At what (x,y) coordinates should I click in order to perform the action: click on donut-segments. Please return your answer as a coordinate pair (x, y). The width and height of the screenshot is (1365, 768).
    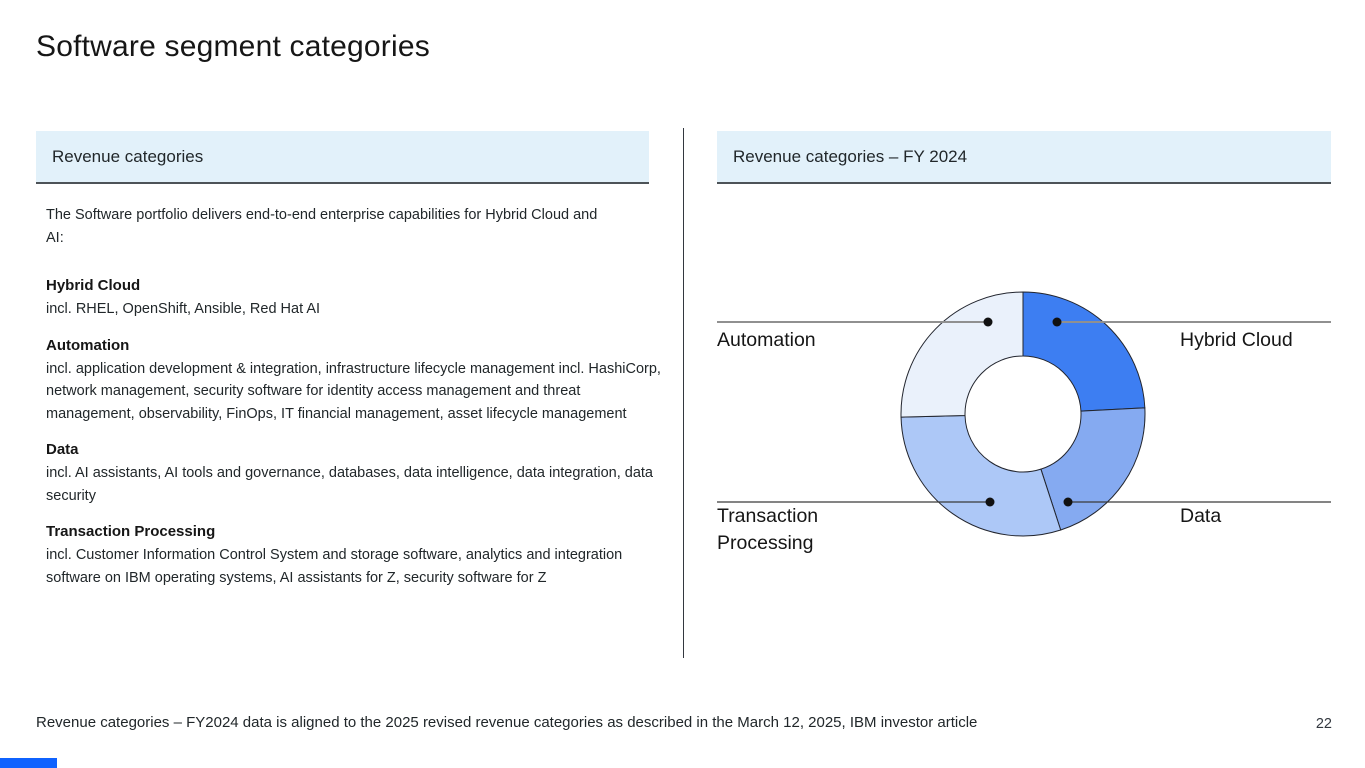
    Looking at the image, I should click on (1023, 414).